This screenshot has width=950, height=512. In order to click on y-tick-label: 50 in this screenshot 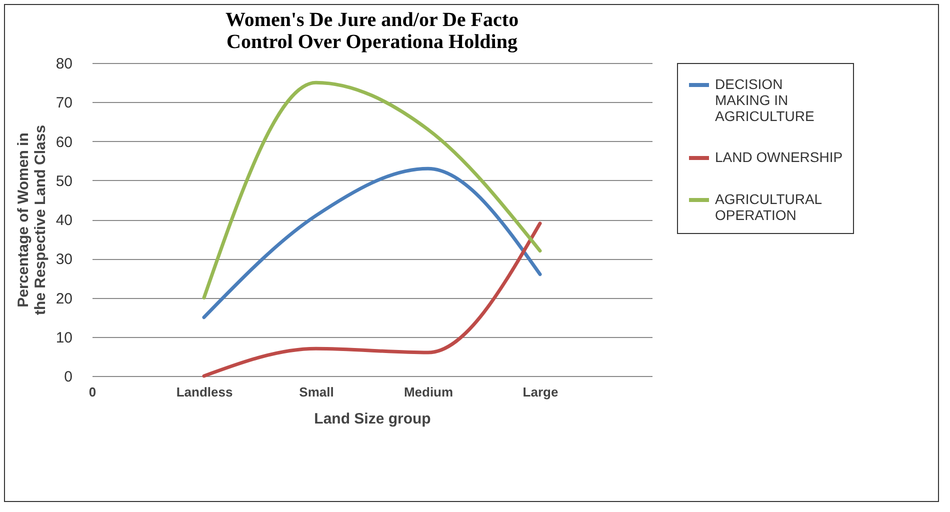, I will do `click(64, 181)`.